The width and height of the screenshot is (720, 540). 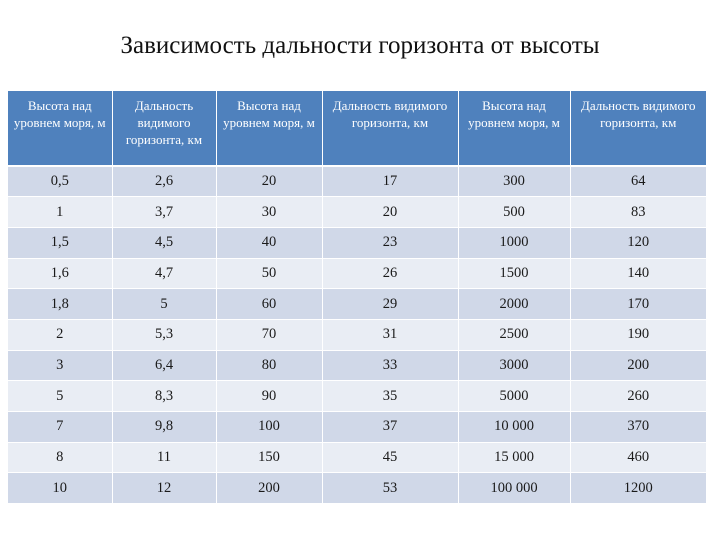 I want to click on table-cell: 1000, so click(x=514, y=243).